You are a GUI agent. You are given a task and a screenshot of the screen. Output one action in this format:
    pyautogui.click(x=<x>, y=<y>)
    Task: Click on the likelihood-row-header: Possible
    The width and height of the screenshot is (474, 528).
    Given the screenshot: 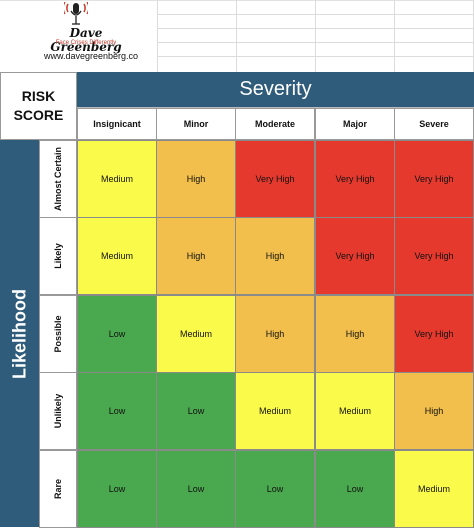 What is the action you would take?
    pyautogui.click(x=58, y=334)
    